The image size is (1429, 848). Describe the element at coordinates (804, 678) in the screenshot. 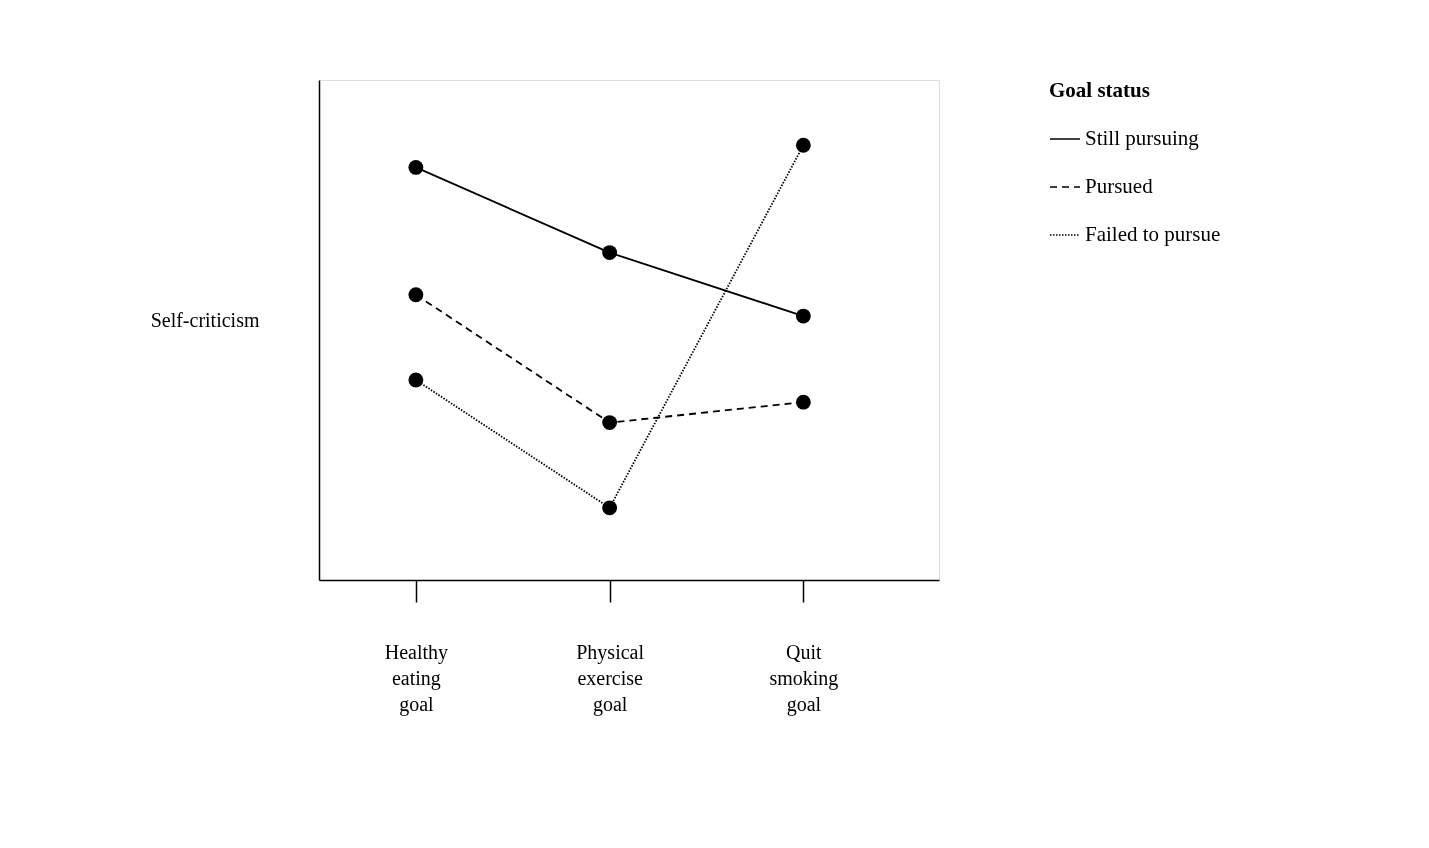

I see `x-tick-label: Quit smoking goal` at that location.